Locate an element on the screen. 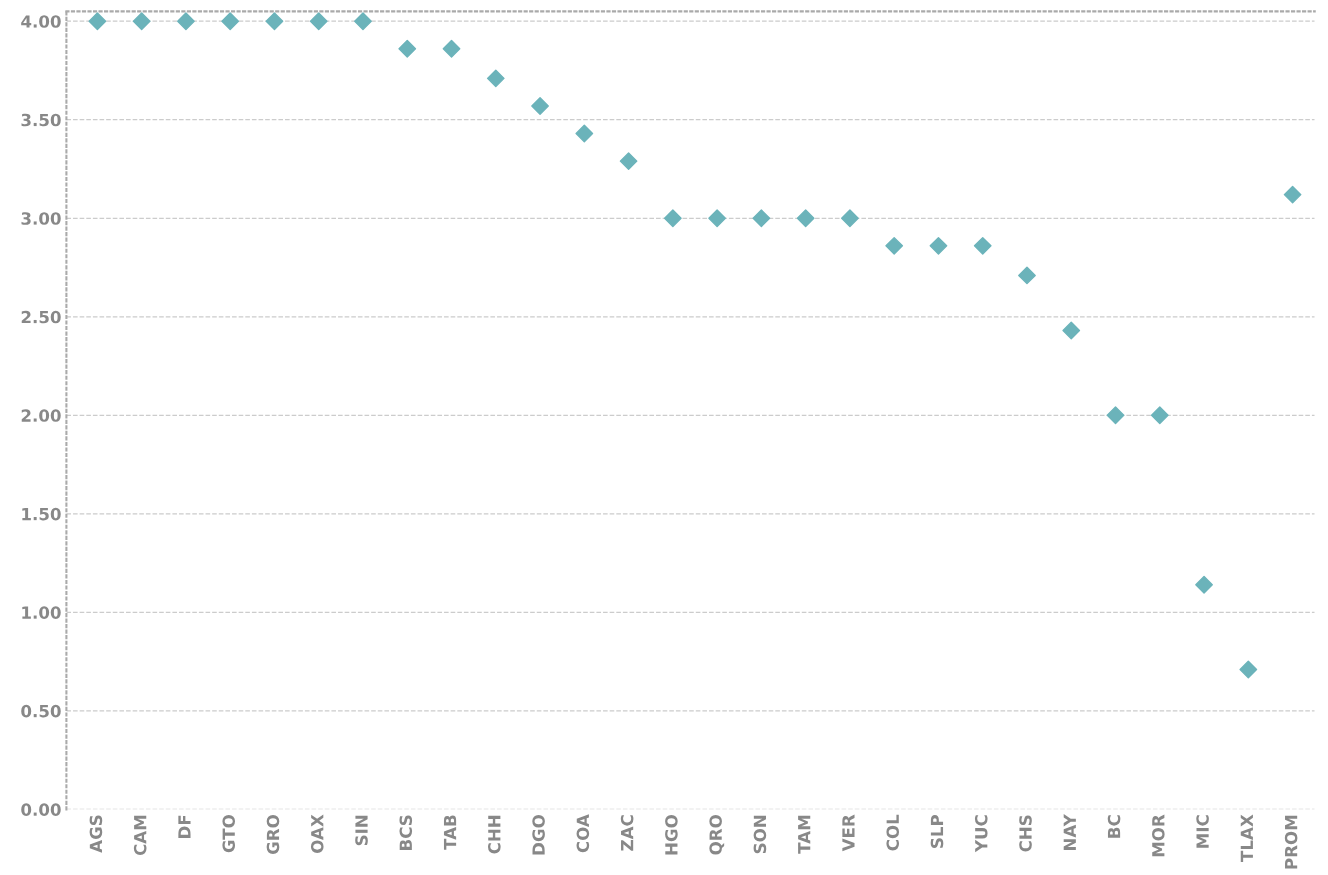 The height and width of the screenshot is (875, 1328). y-tick-label: 3.00 is located at coordinates (41, 218).